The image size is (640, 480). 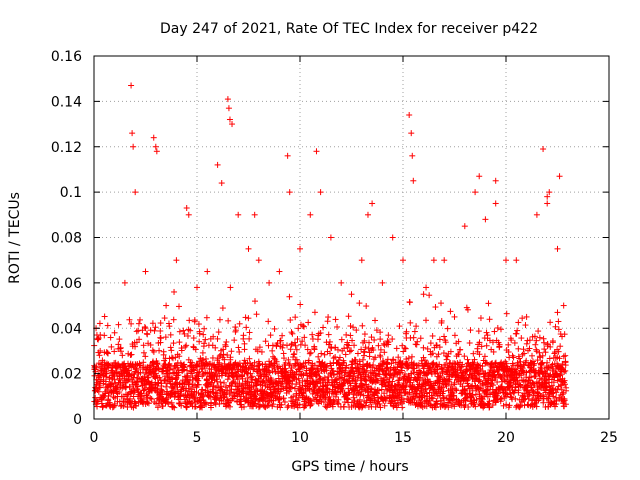 I want to click on x-tick-label: 25, so click(x=609, y=438).